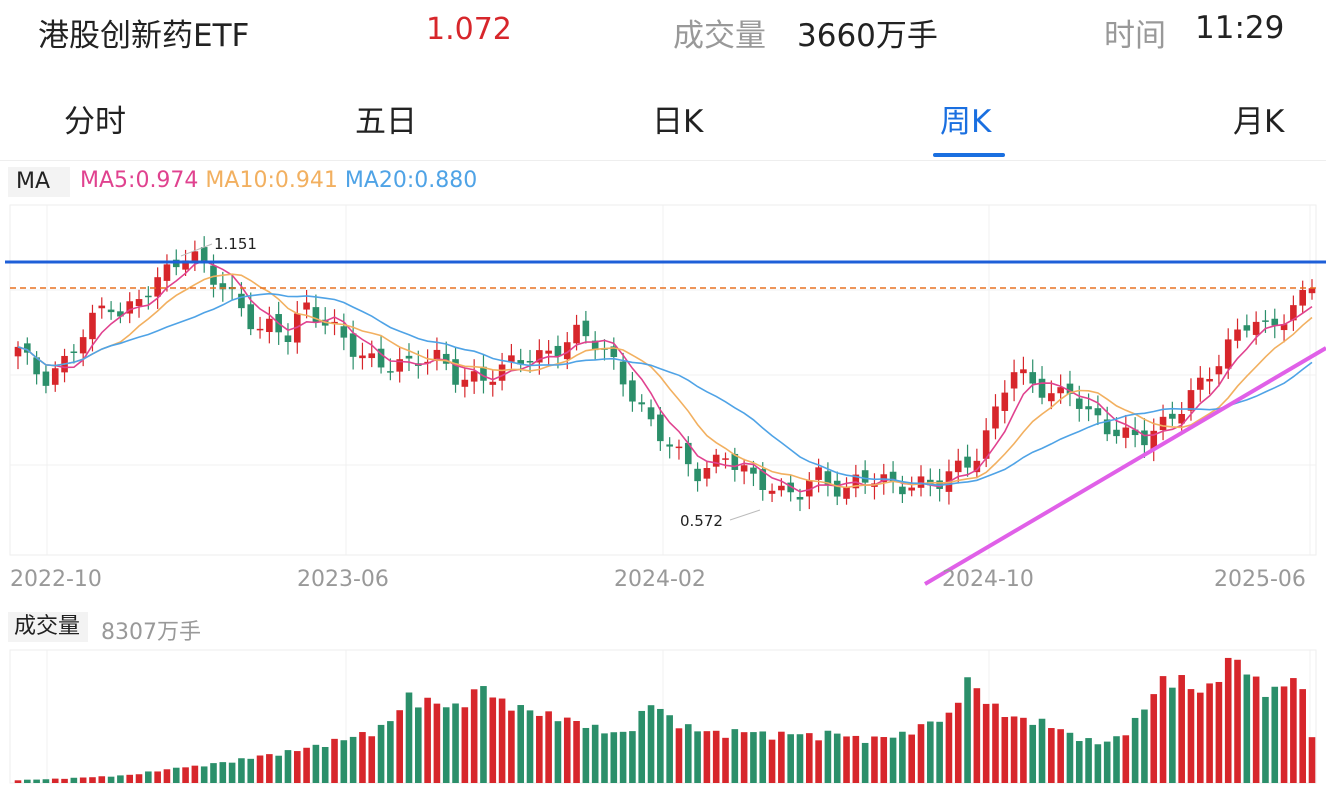 The image size is (1326, 798). I want to click on quote-header: 港股创新药ETF 1.072 成交量 3660万手 时间 11:29, so click(663, 31).